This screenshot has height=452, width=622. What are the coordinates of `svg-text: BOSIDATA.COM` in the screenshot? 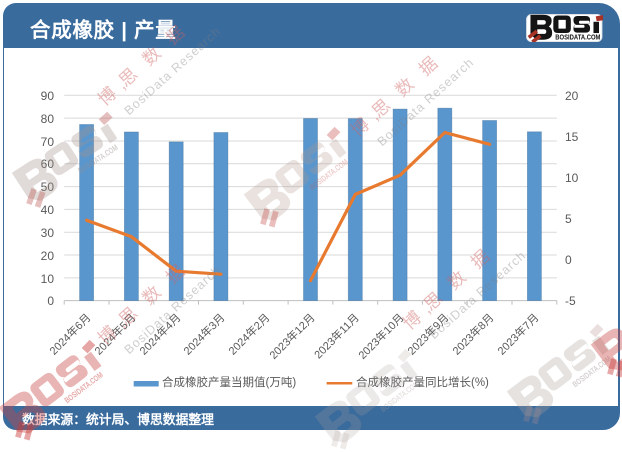 It's located at (577, 38).